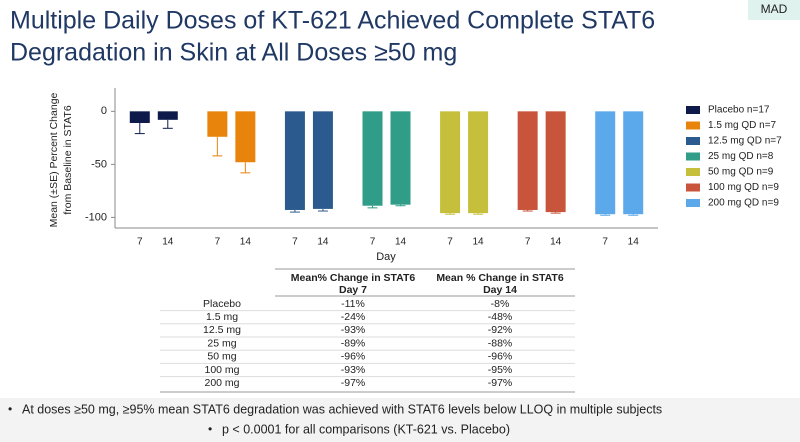  What do you see at coordinates (221, 383) in the screenshot?
I see `table-cell: 200 mg` at bounding box center [221, 383].